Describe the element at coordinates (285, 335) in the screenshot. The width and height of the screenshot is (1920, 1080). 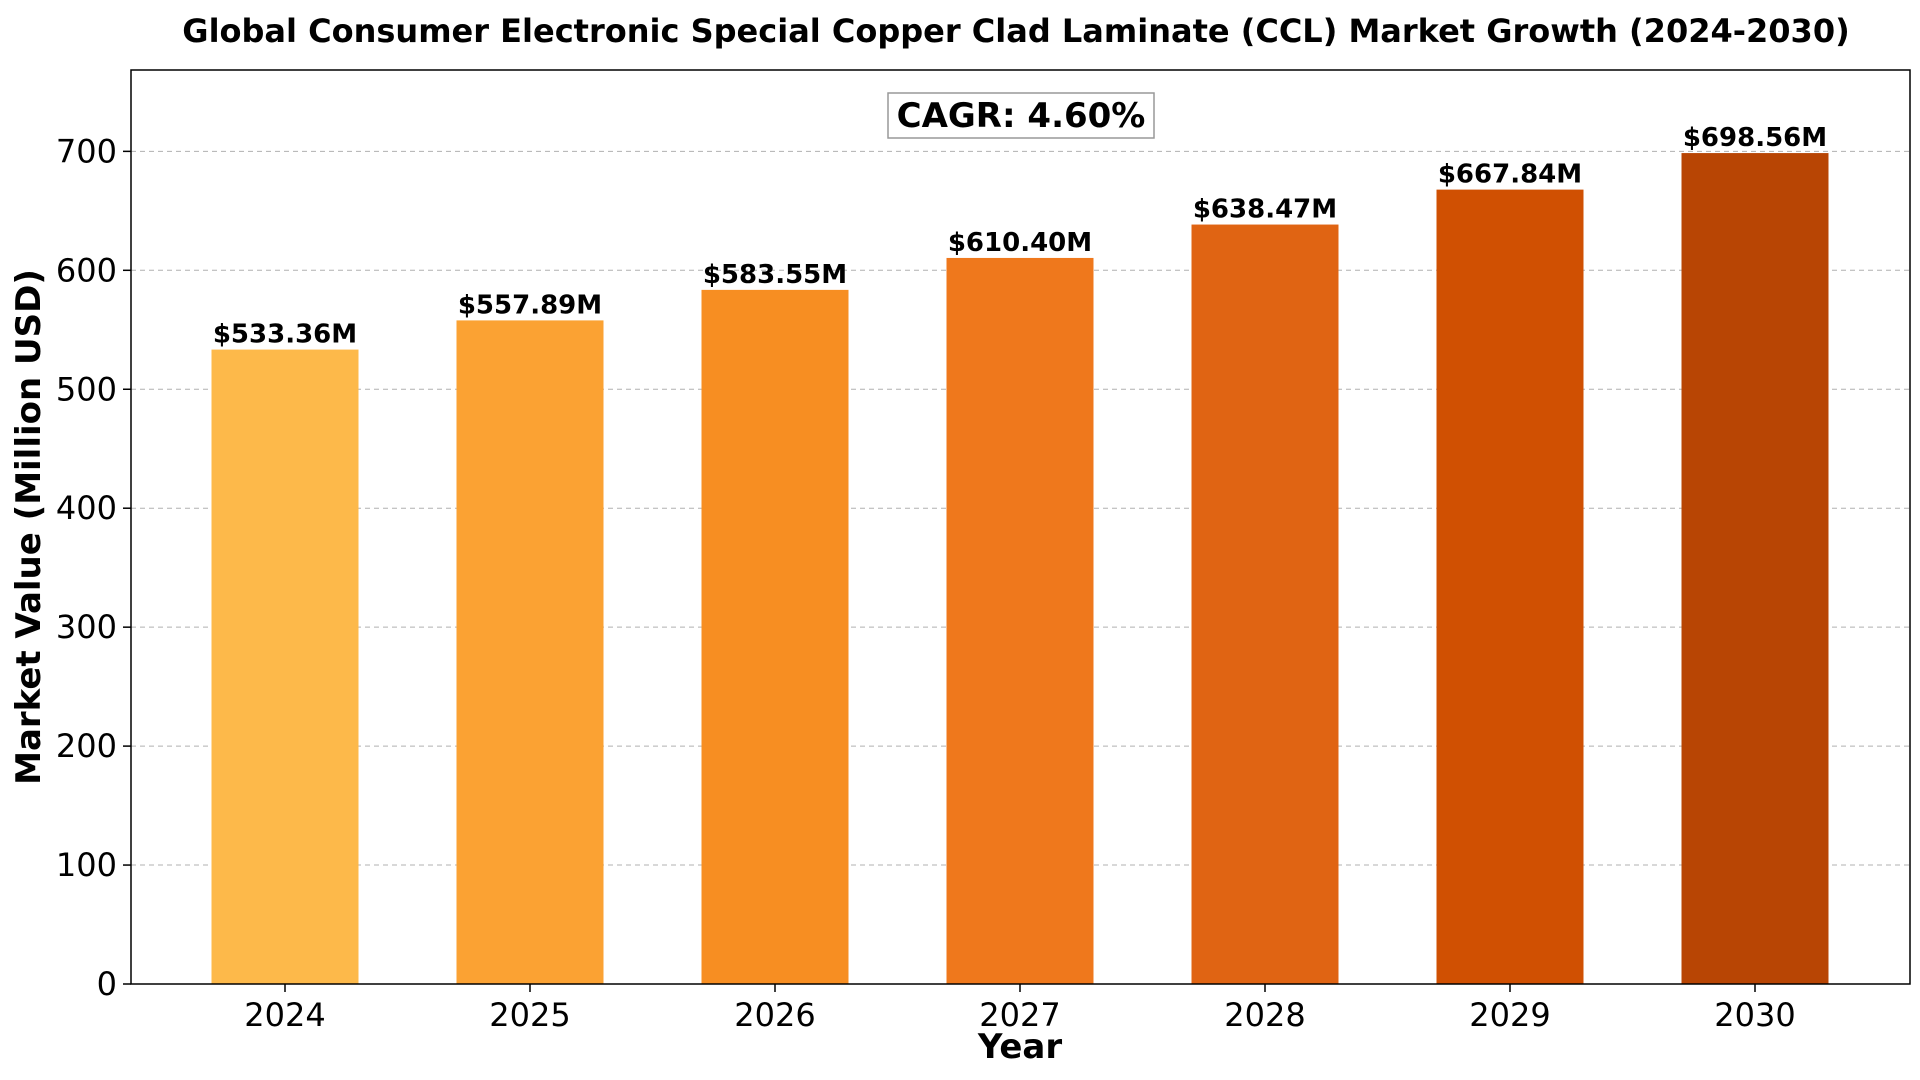
I see `bar-value-label: $533.36M` at that location.